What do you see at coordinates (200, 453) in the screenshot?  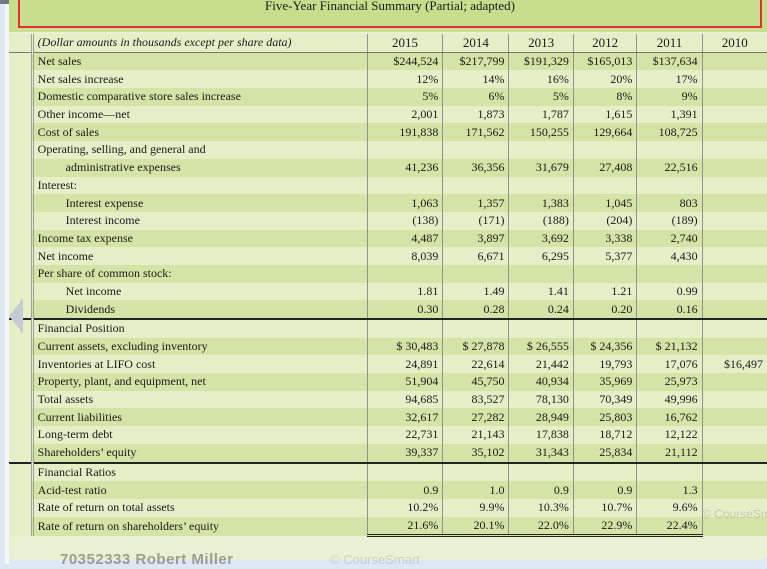 I see `row-label: Shareholders’ equity` at bounding box center [200, 453].